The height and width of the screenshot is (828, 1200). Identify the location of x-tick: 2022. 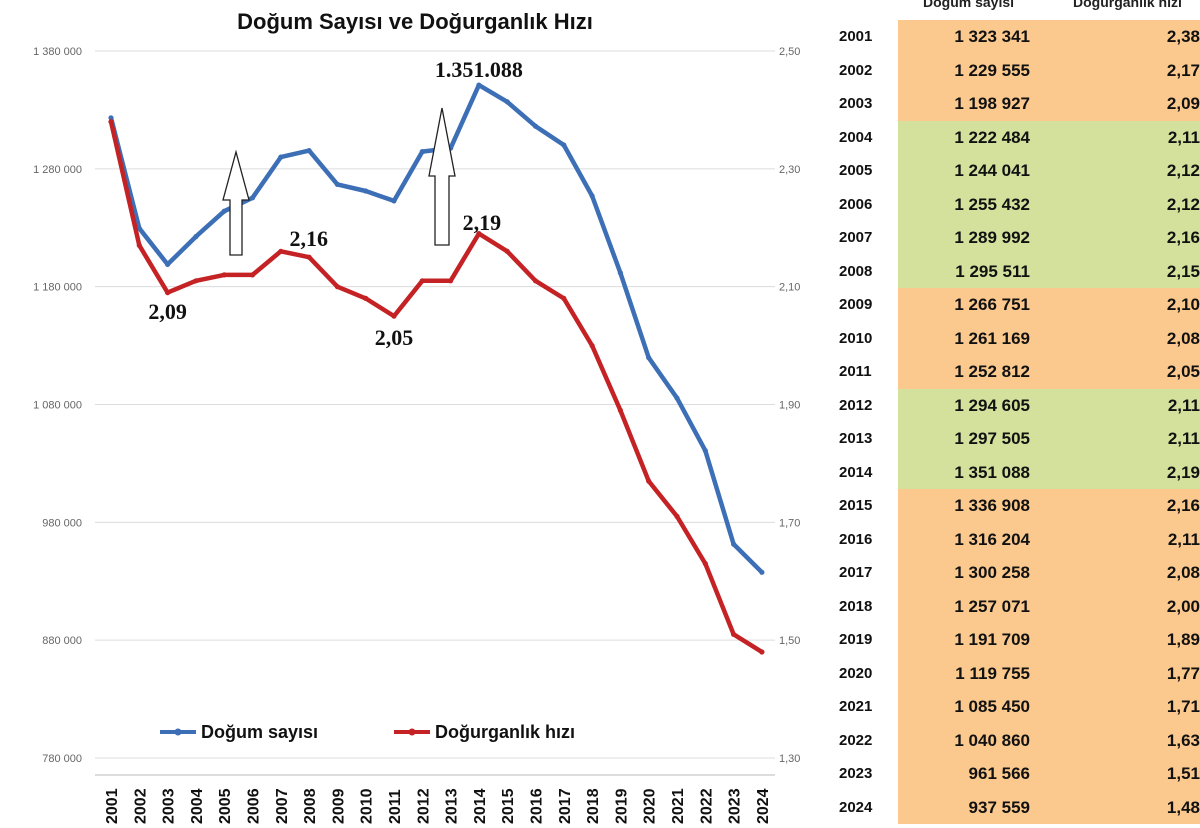
(706, 806).